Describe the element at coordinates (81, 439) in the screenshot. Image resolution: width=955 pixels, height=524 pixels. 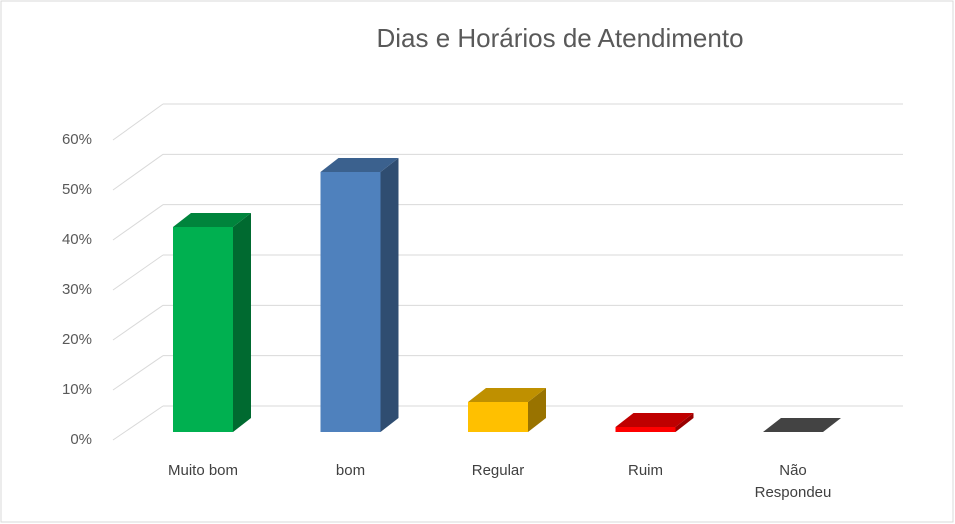
I see `y-tick-label: 0%` at that location.